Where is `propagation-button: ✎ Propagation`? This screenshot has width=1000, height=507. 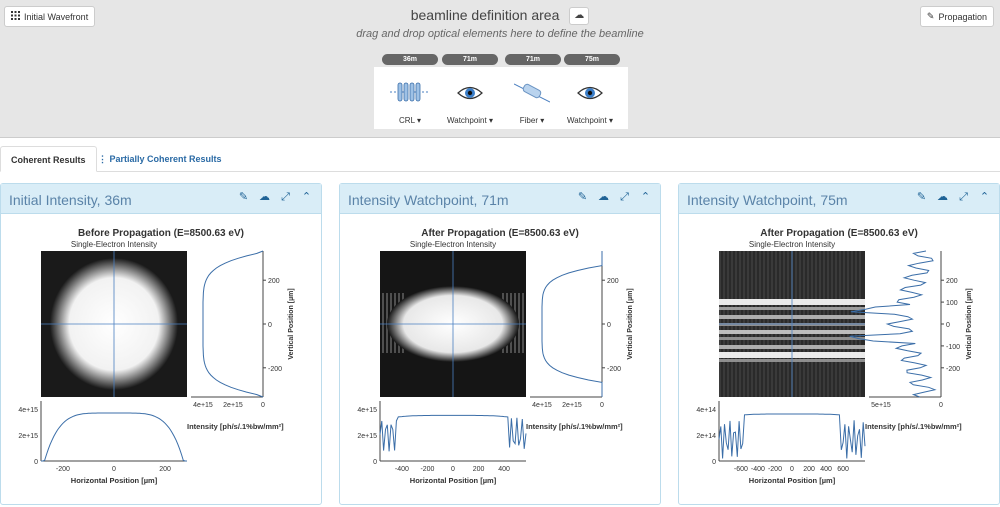
propagation-button: ✎ Propagation is located at coordinates (956, 16).